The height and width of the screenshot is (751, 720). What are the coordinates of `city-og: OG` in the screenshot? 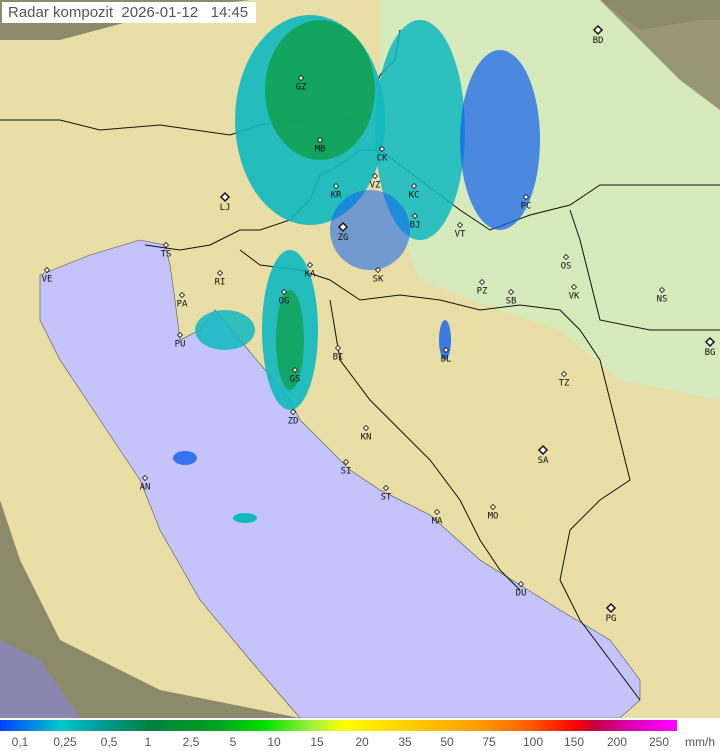 It's located at (284, 297).